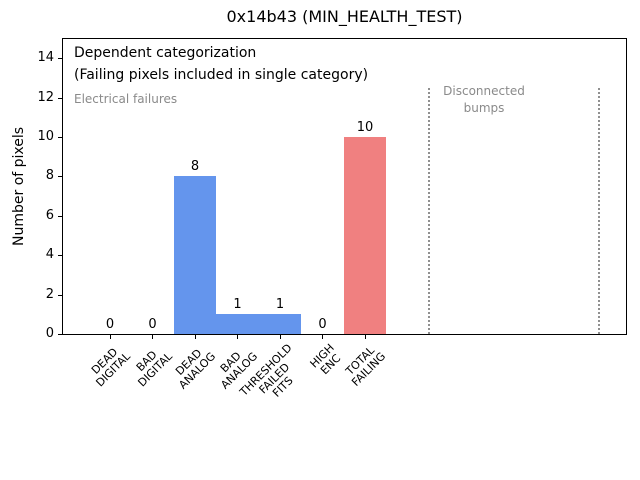 The image size is (640, 480). I want to click on x-tick-label: BAD DIGITAL, so click(155, 369).